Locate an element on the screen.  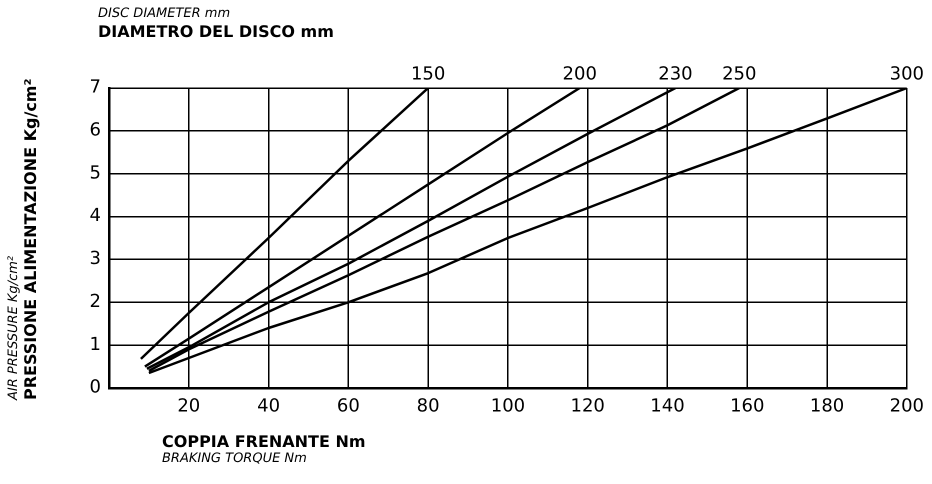
x-tick-label: 60 is located at coordinates (348, 405).